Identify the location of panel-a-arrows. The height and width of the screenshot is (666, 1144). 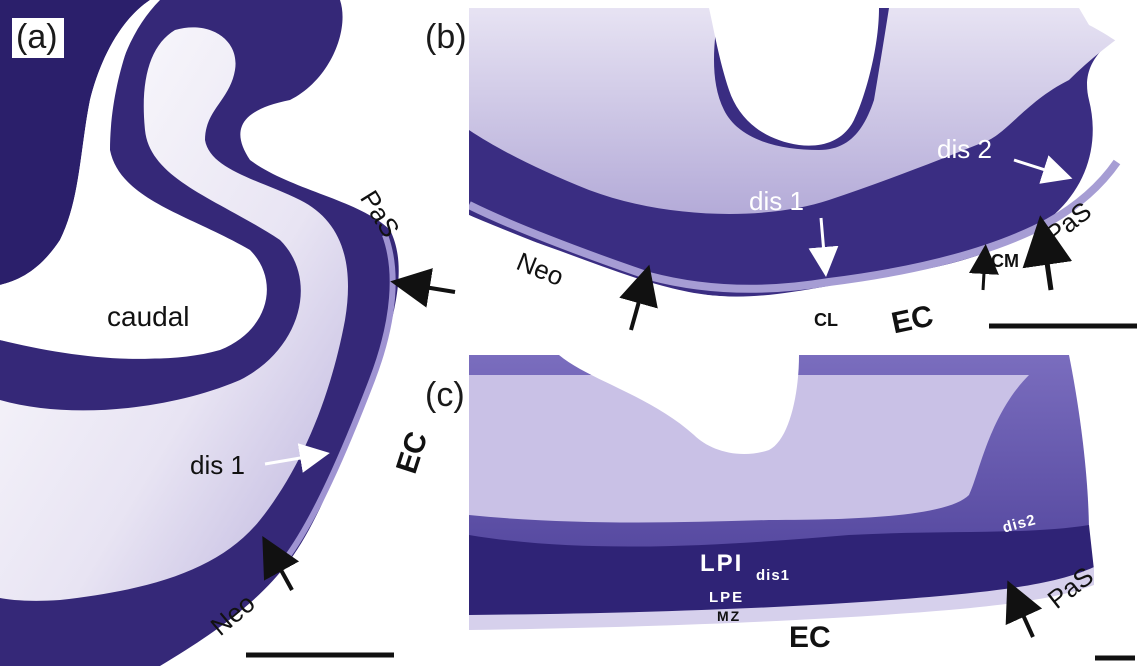
(351, 463).